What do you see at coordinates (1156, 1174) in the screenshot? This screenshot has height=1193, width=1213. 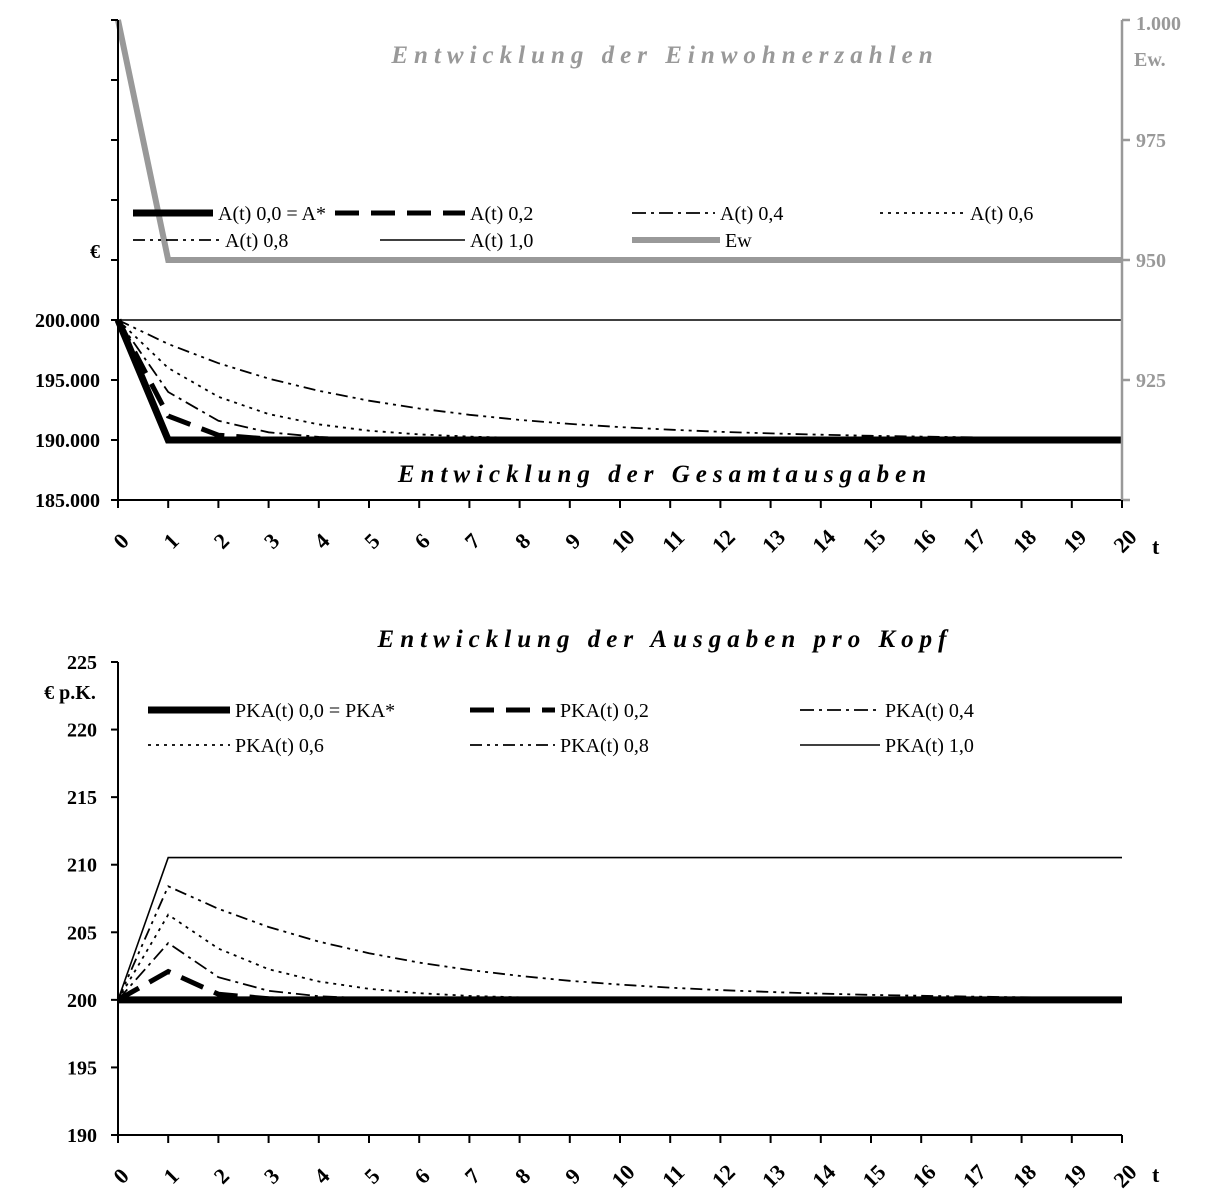 I see `x-axis-label-2: t` at bounding box center [1156, 1174].